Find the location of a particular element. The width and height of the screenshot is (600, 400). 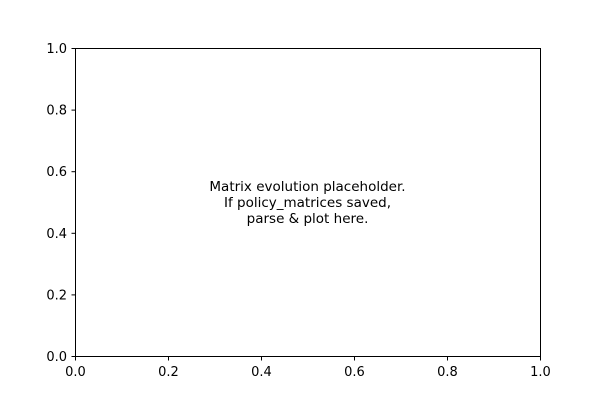

x-tick-label: 0.4 is located at coordinates (261, 372).